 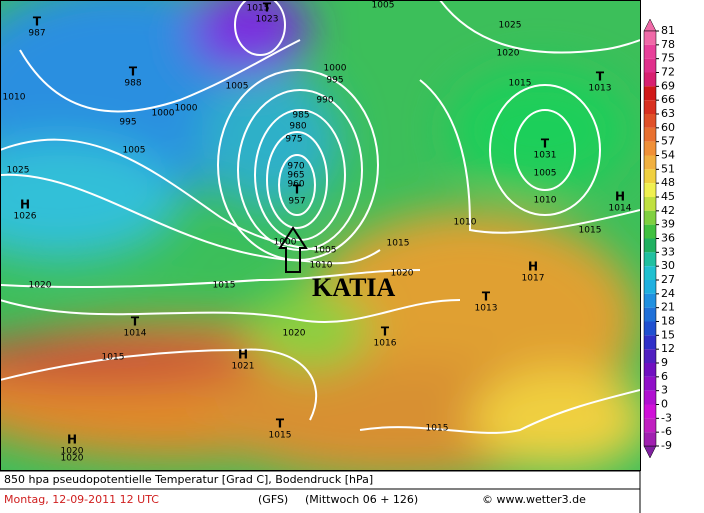 I want to click on pressure-center-value: 1014, so click(x=620, y=209).